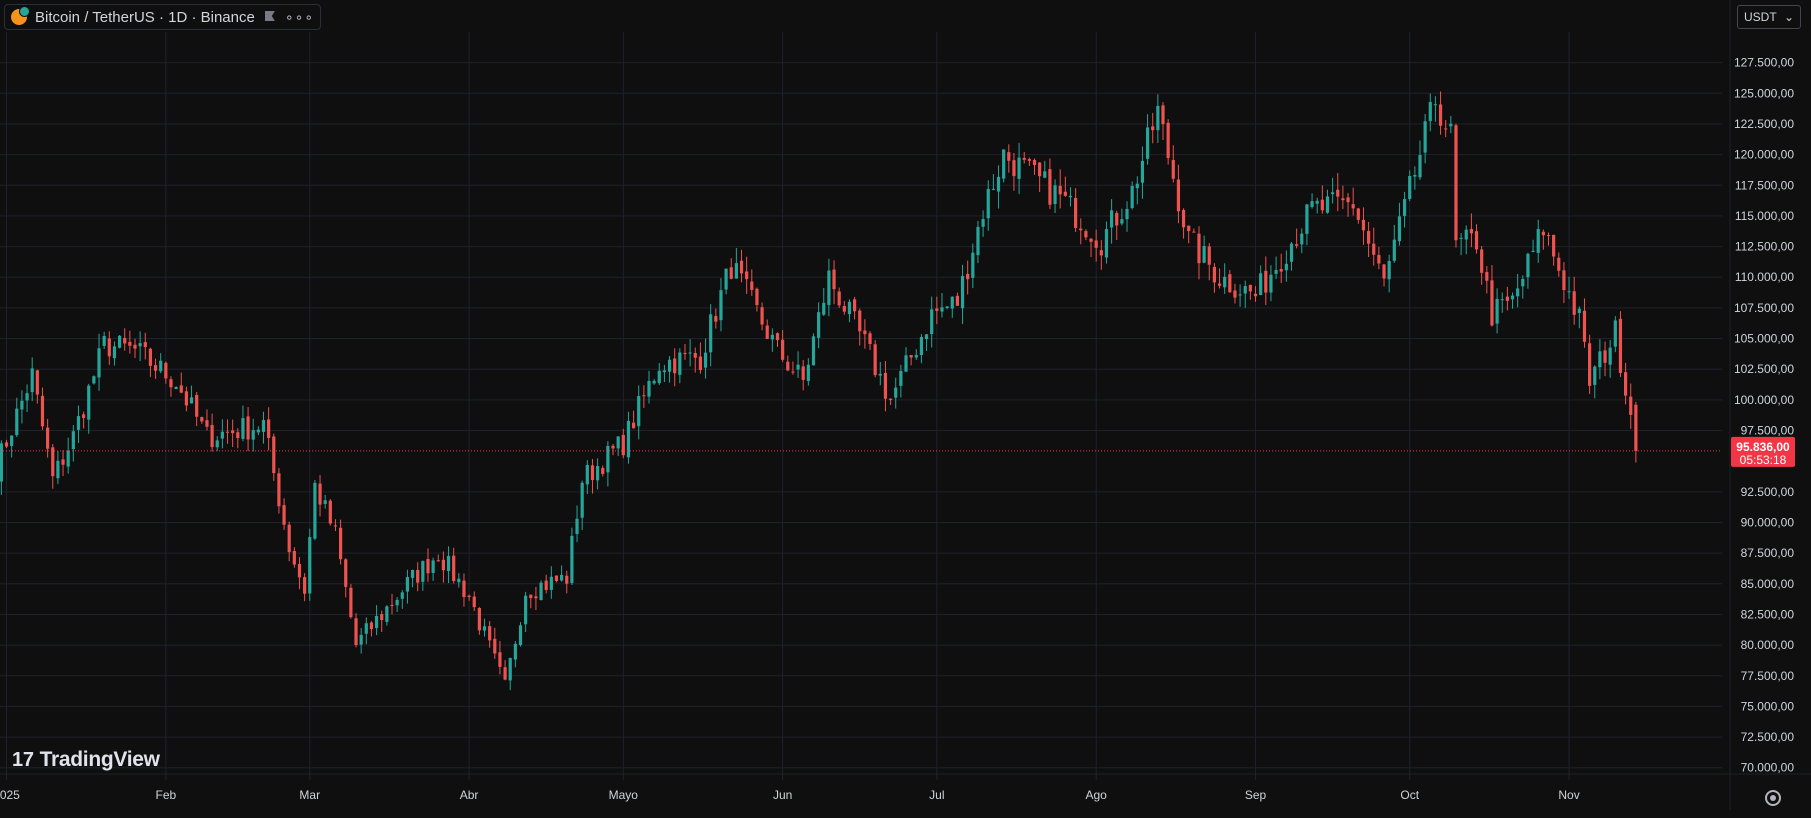 The height and width of the screenshot is (818, 1811). What do you see at coordinates (1769, 17) in the screenshot?
I see `currency-selector: USDT ⌄` at bounding box center [1769, 17].